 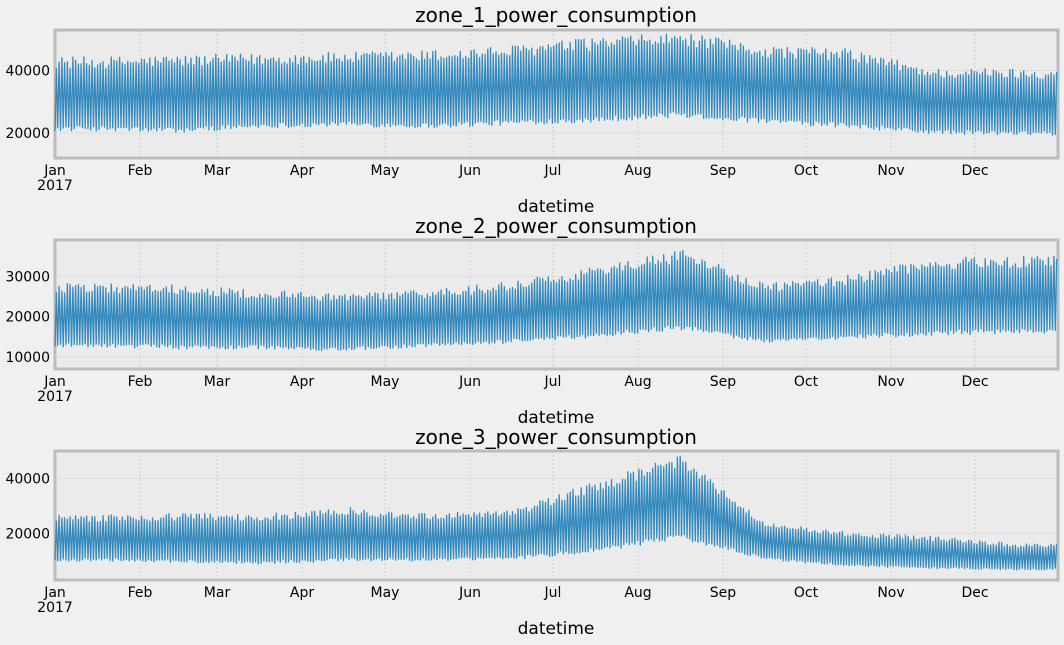 What do you see at coordinates (27, 103) in the screenshot?
I see `y-ticks-zone-1: 20000 40000` at bounding box center [27, 103].